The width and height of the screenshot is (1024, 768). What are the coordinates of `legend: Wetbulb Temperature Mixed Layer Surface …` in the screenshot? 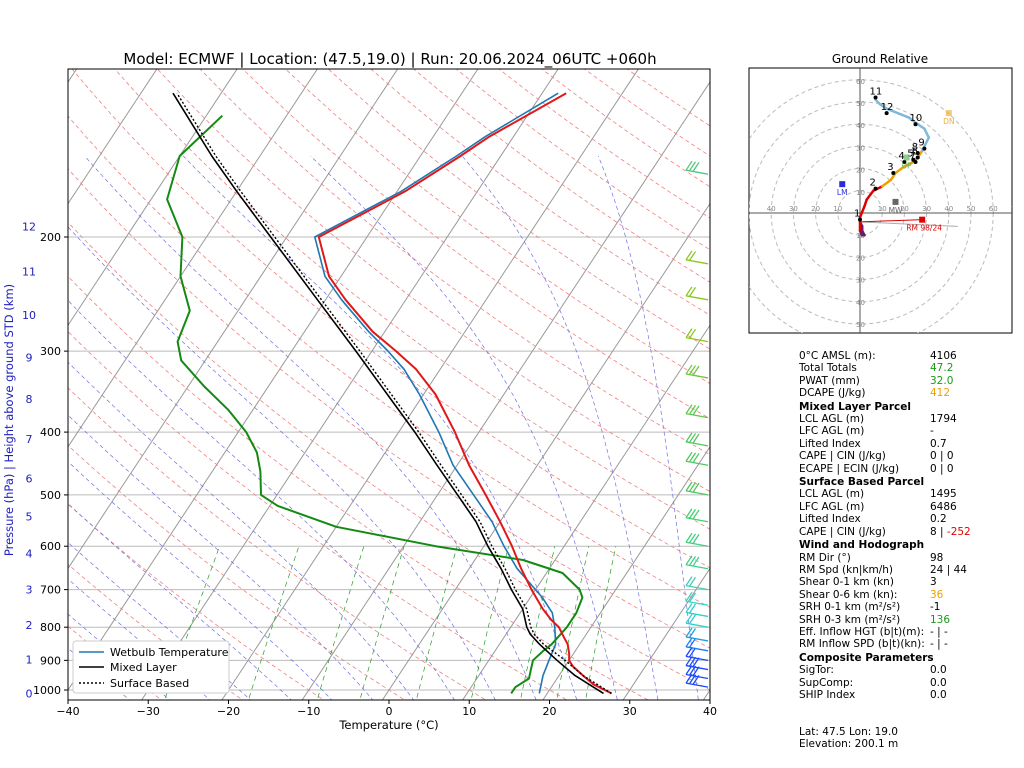 It's located at (151, 667).